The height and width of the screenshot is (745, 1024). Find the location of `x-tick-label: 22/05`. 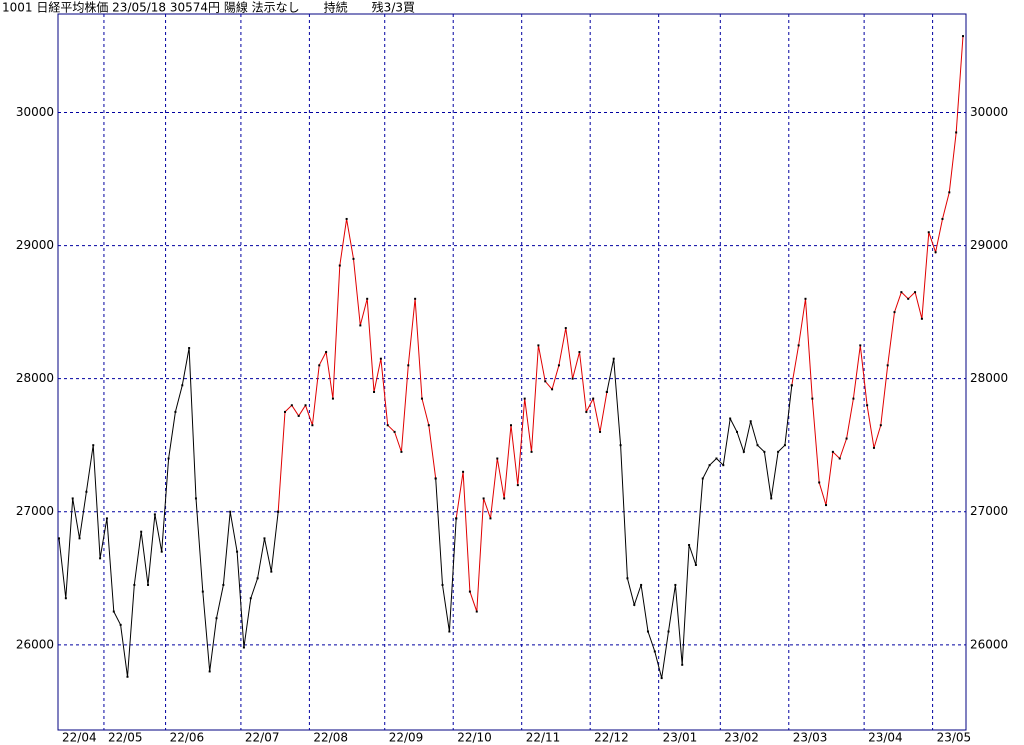

x-tick-label: 22/05 is located at coordinates (125, 738).